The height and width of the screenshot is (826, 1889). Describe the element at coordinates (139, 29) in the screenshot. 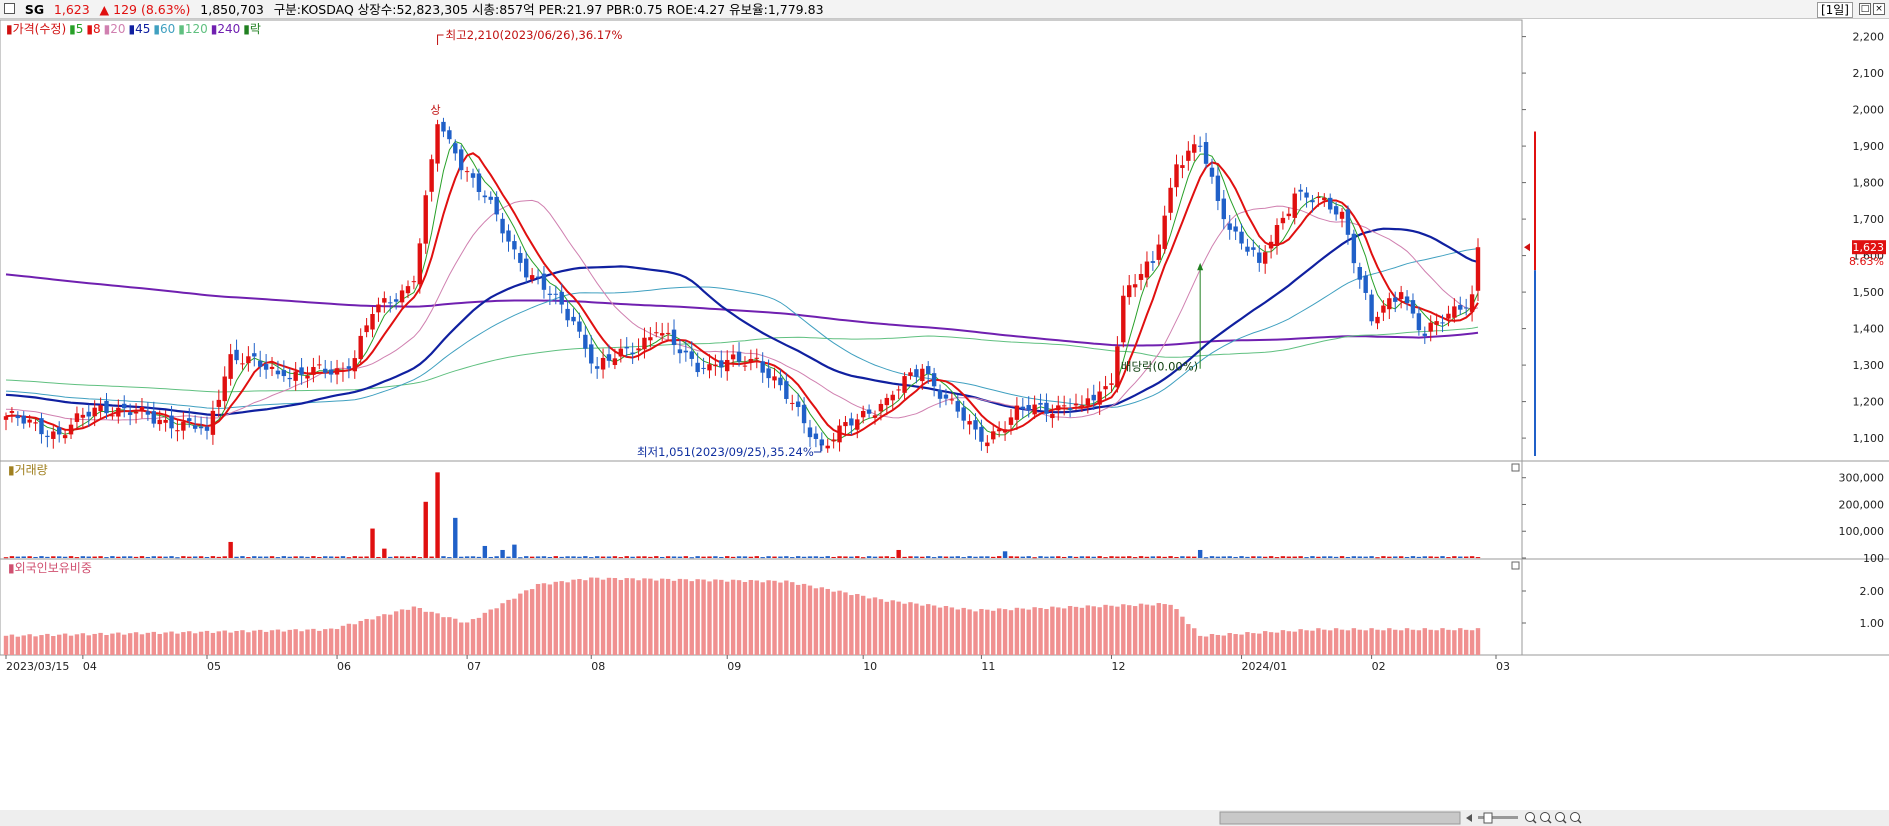

I see `legend-item-4: ▮45` at that location.